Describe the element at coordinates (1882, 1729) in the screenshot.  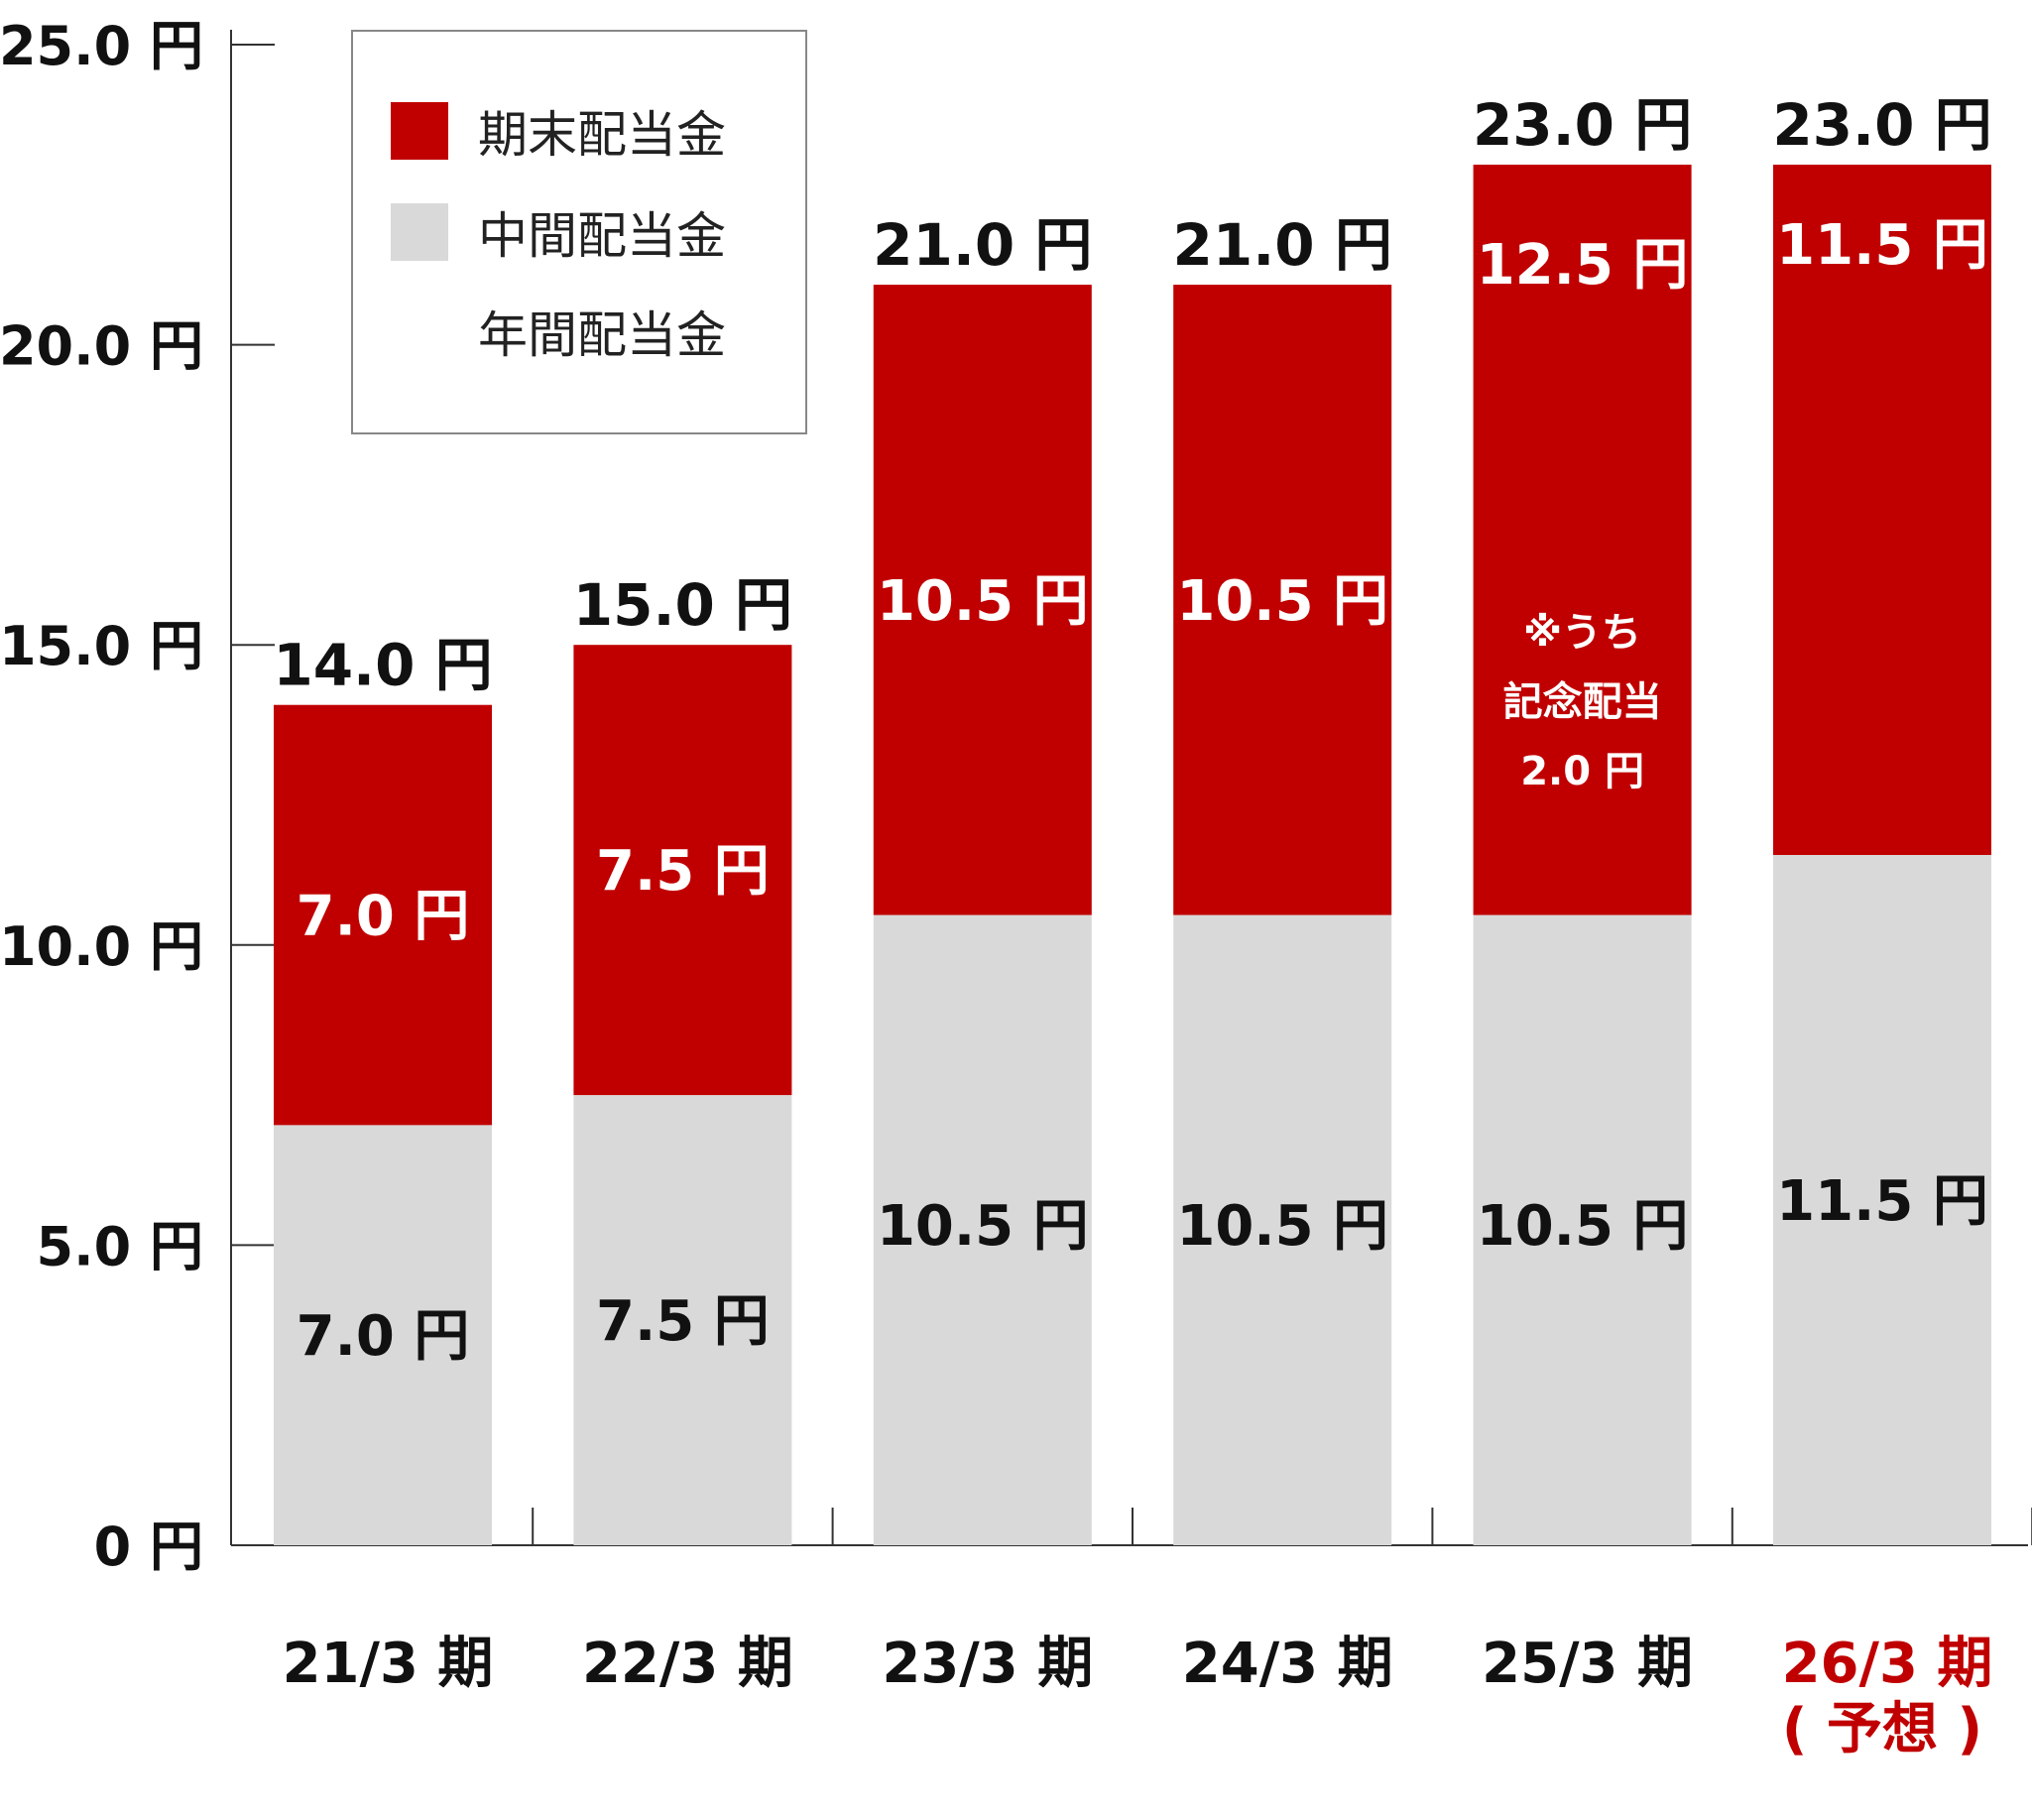
I see `category-note: ( 予想 )` at that location.